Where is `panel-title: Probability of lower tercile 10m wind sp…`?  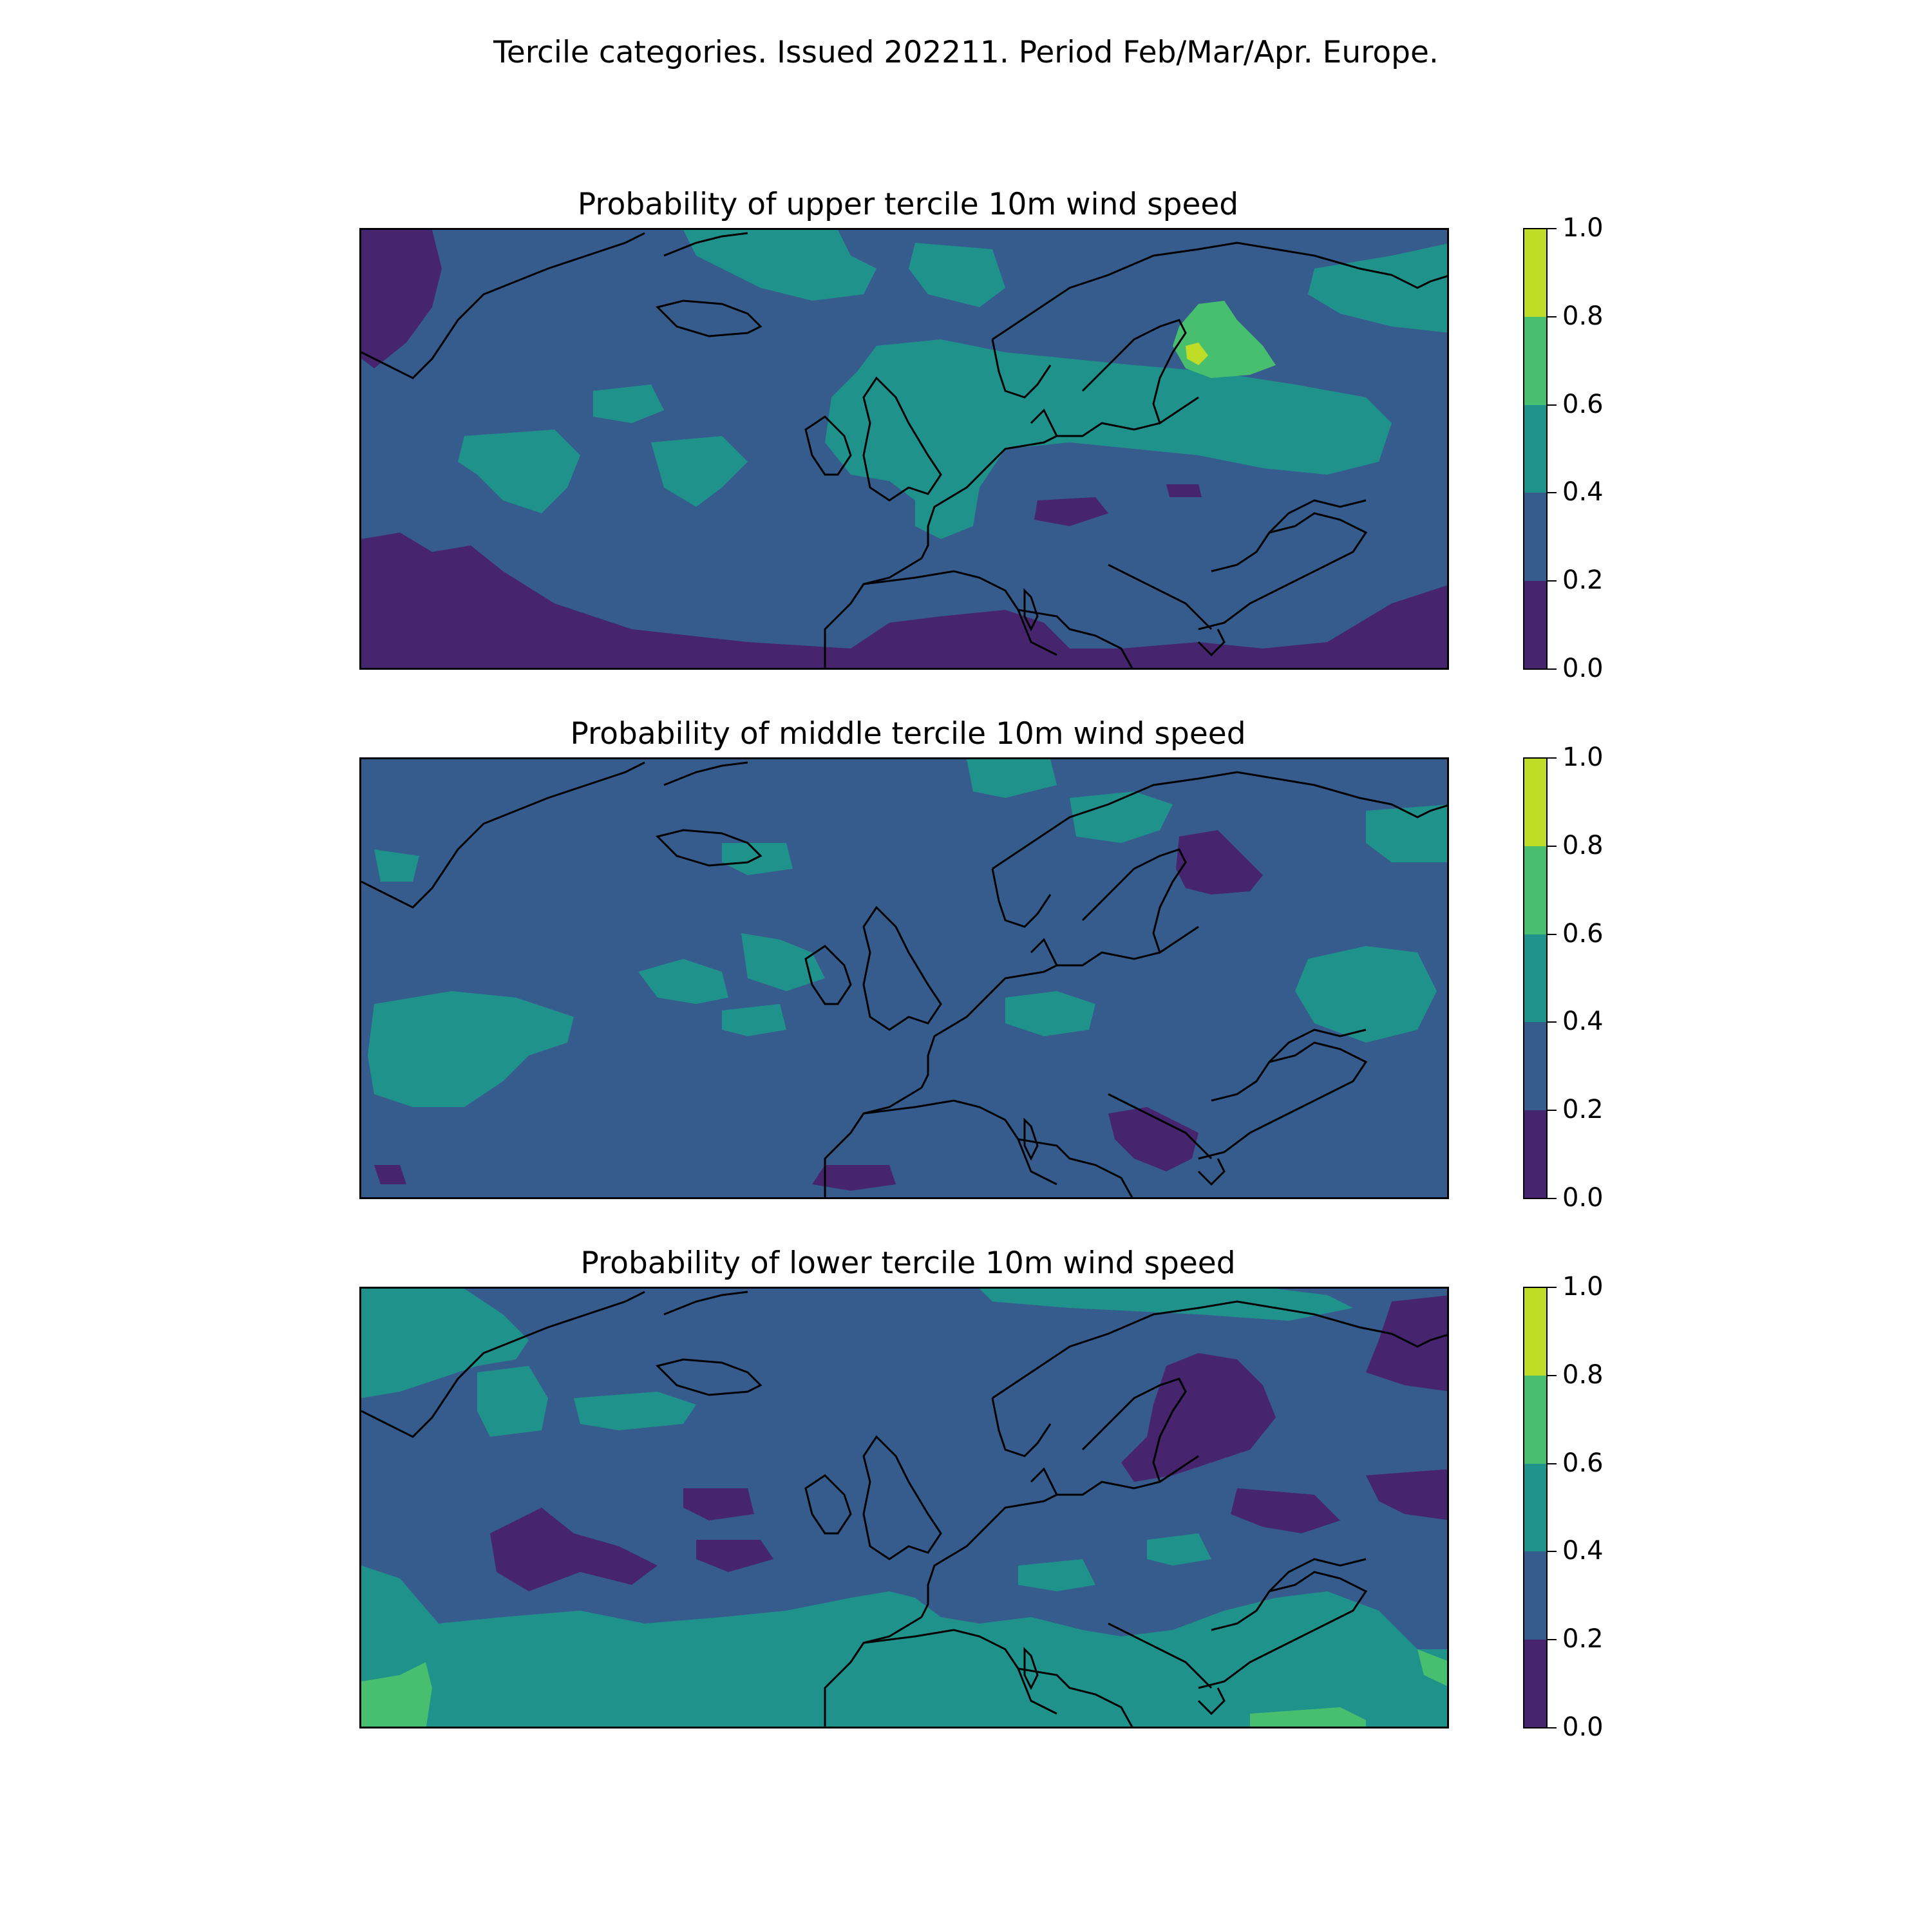 panel-title: Probability of lower tercile 10m wind sp… is located at coordinates (908, 1263).